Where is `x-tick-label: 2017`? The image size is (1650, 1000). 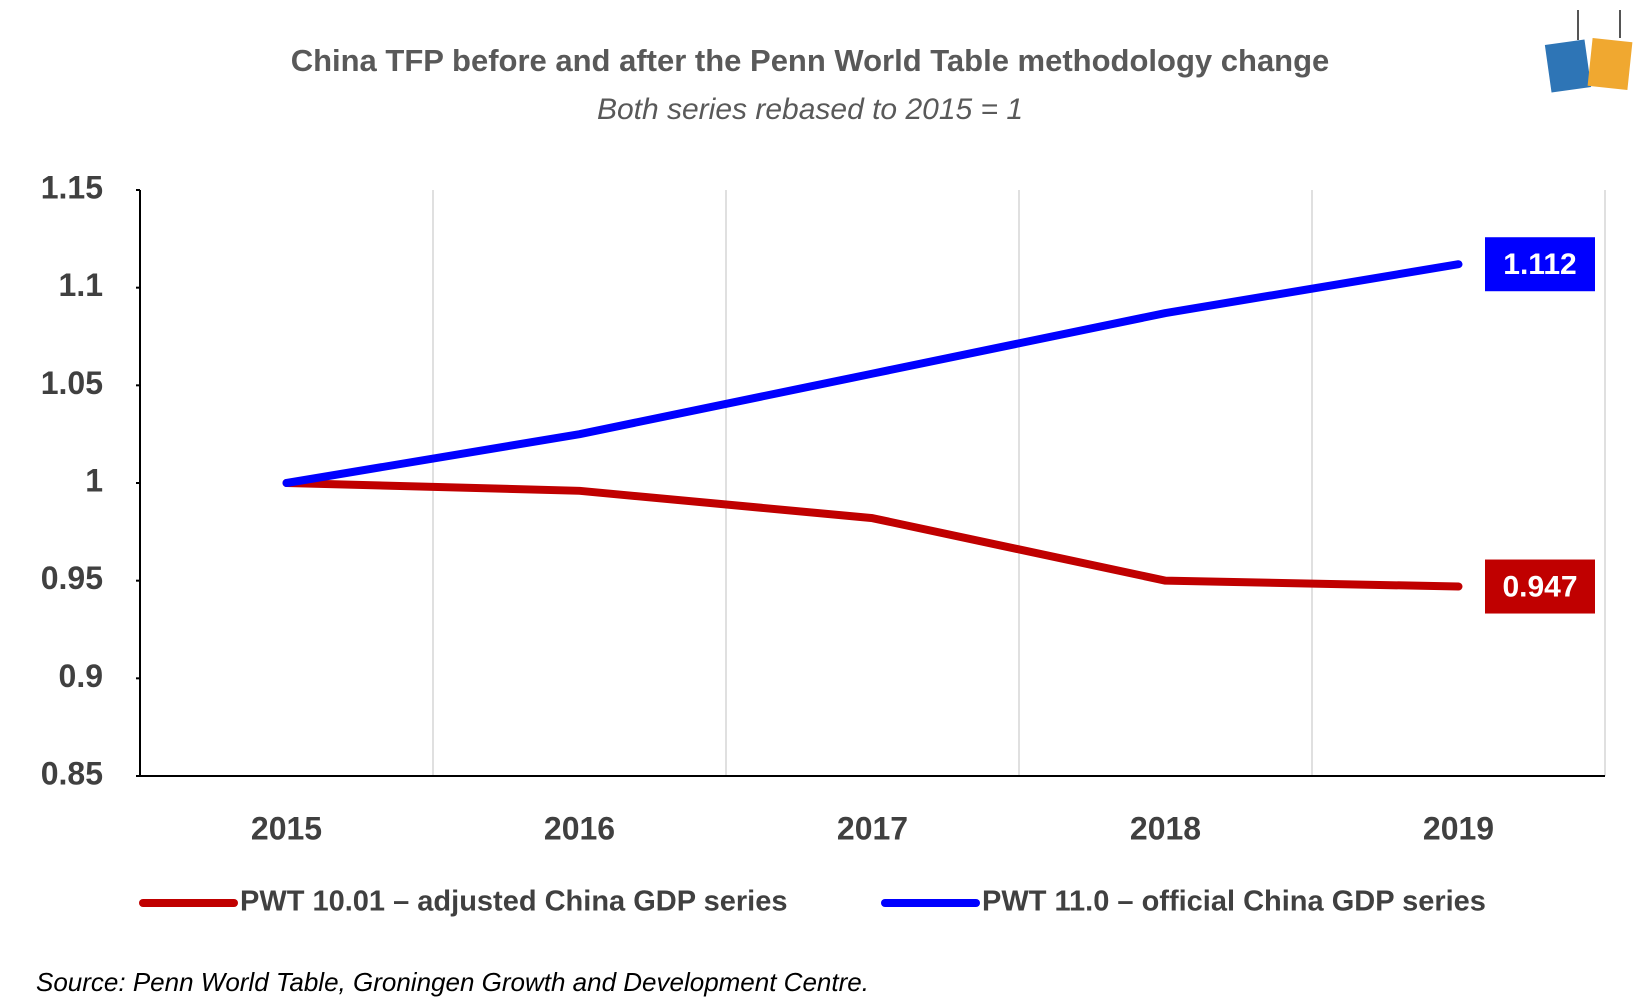
x-tick-label: 2017 is located at coordinates (872, 828).